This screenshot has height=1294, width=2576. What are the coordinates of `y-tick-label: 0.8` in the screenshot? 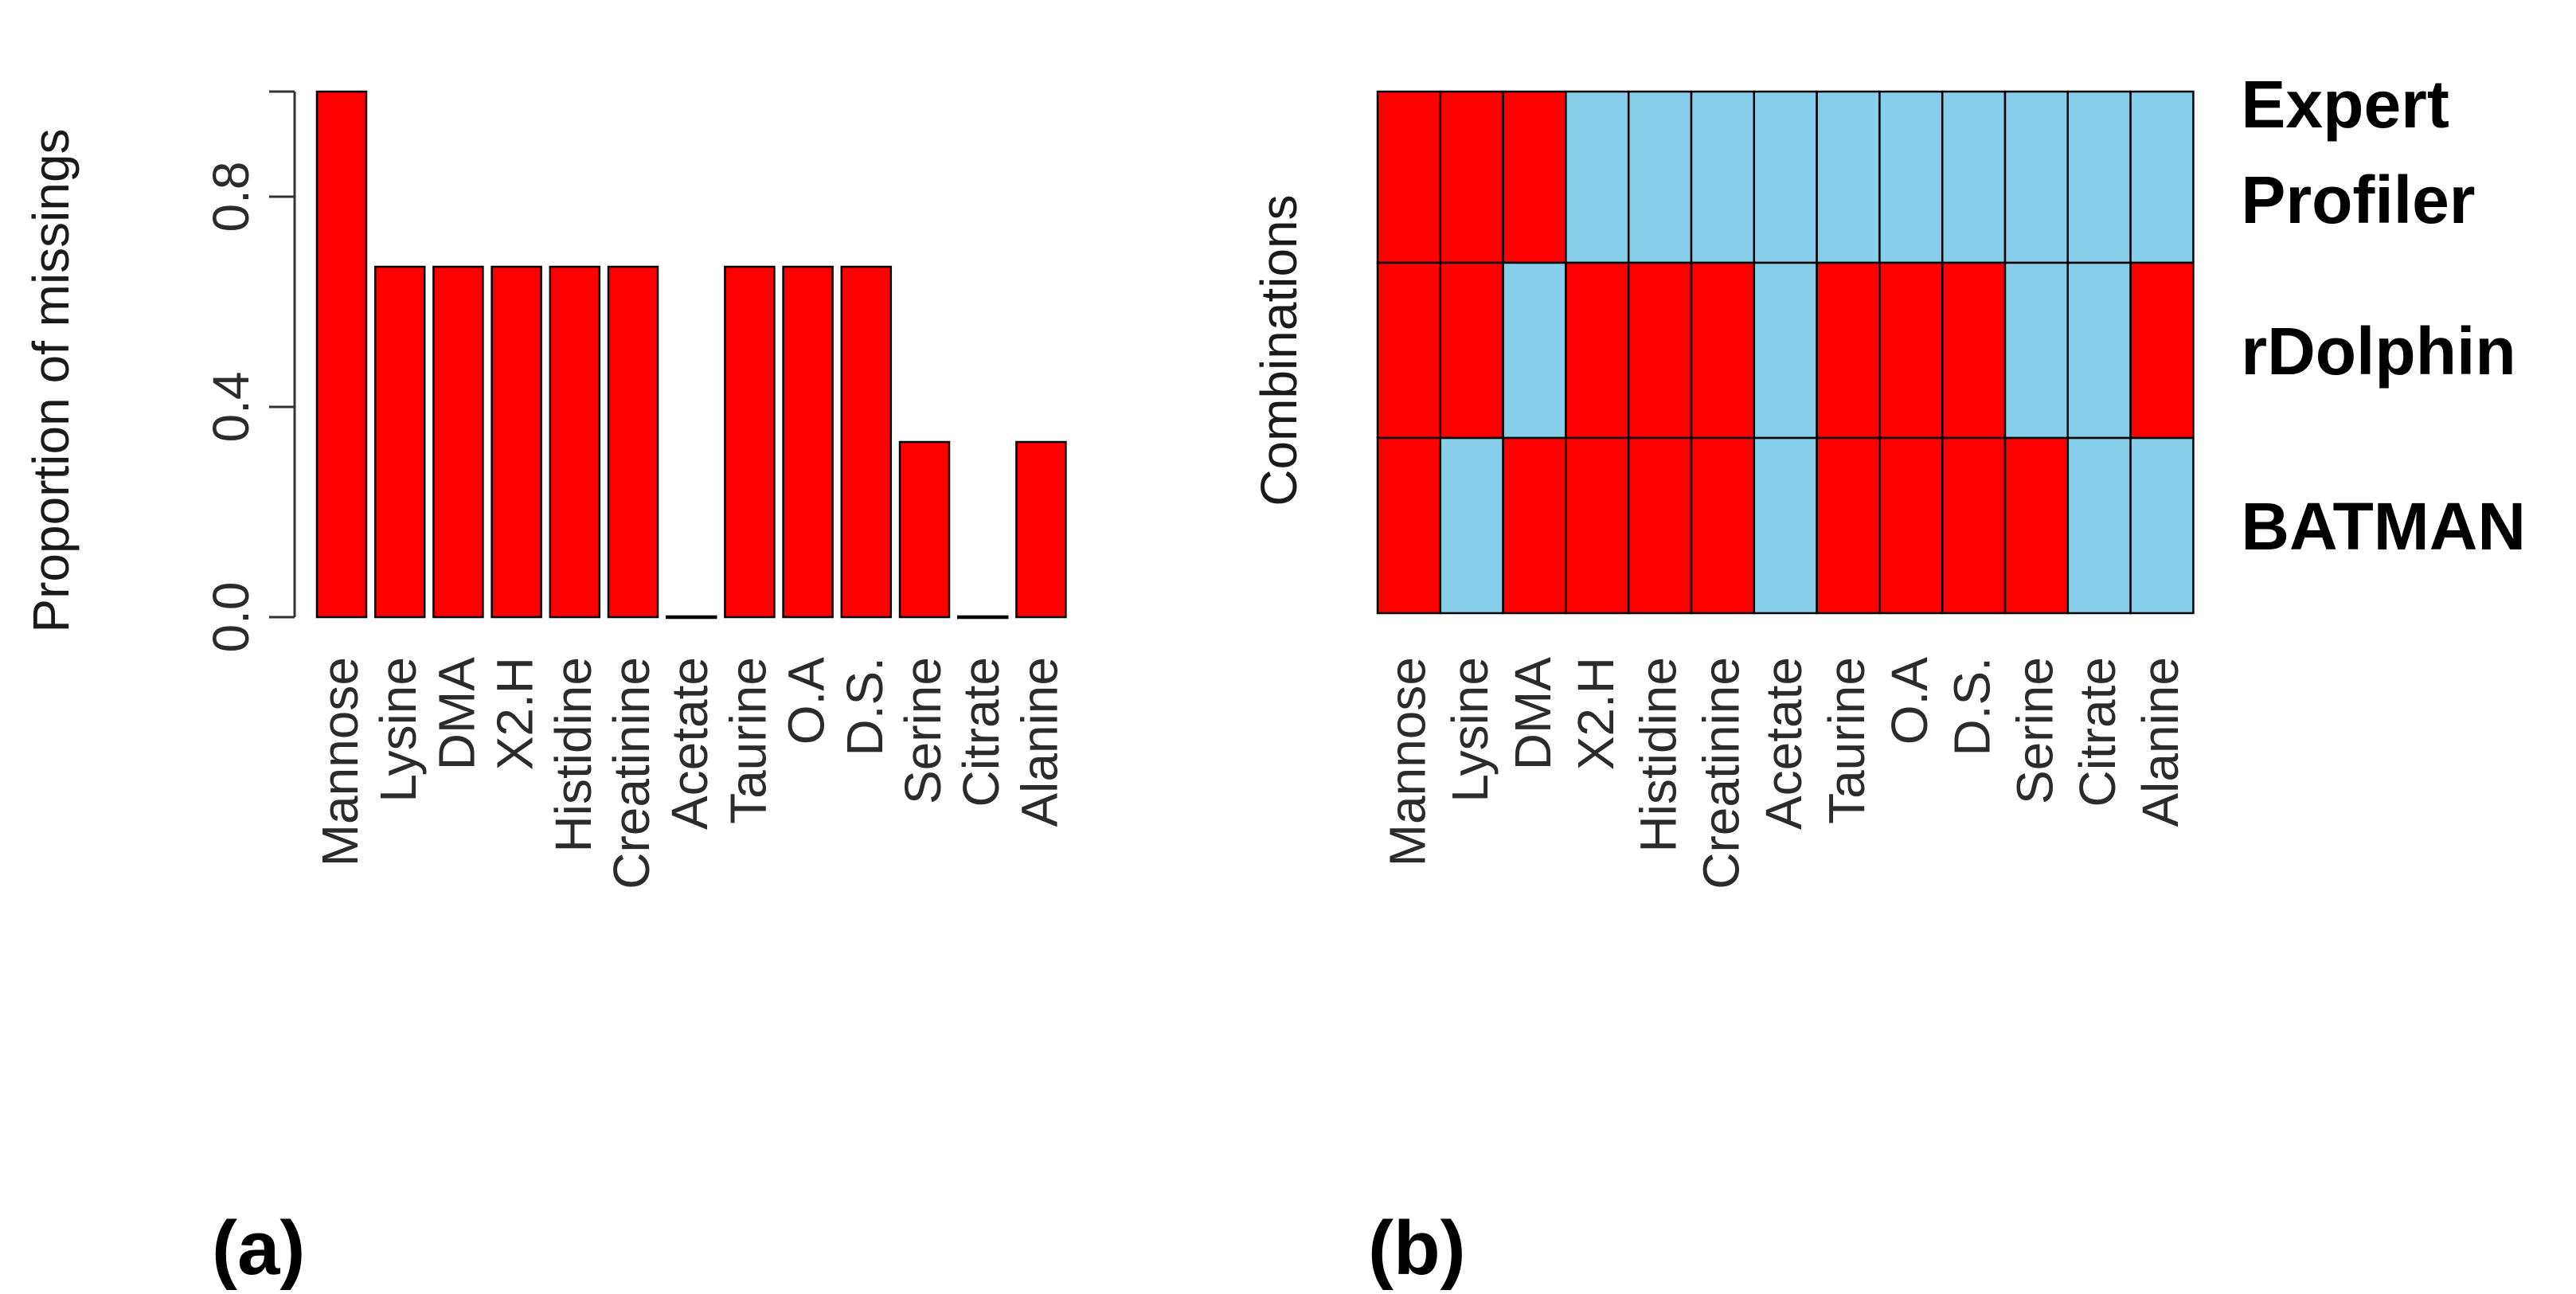 It's located at (231, 197).